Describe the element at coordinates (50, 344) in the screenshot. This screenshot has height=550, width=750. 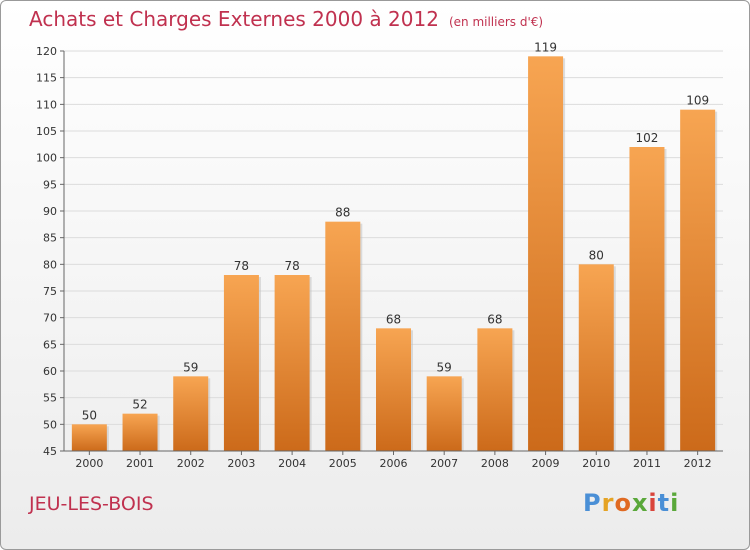
I see `y-tick-label: 65` at that location.